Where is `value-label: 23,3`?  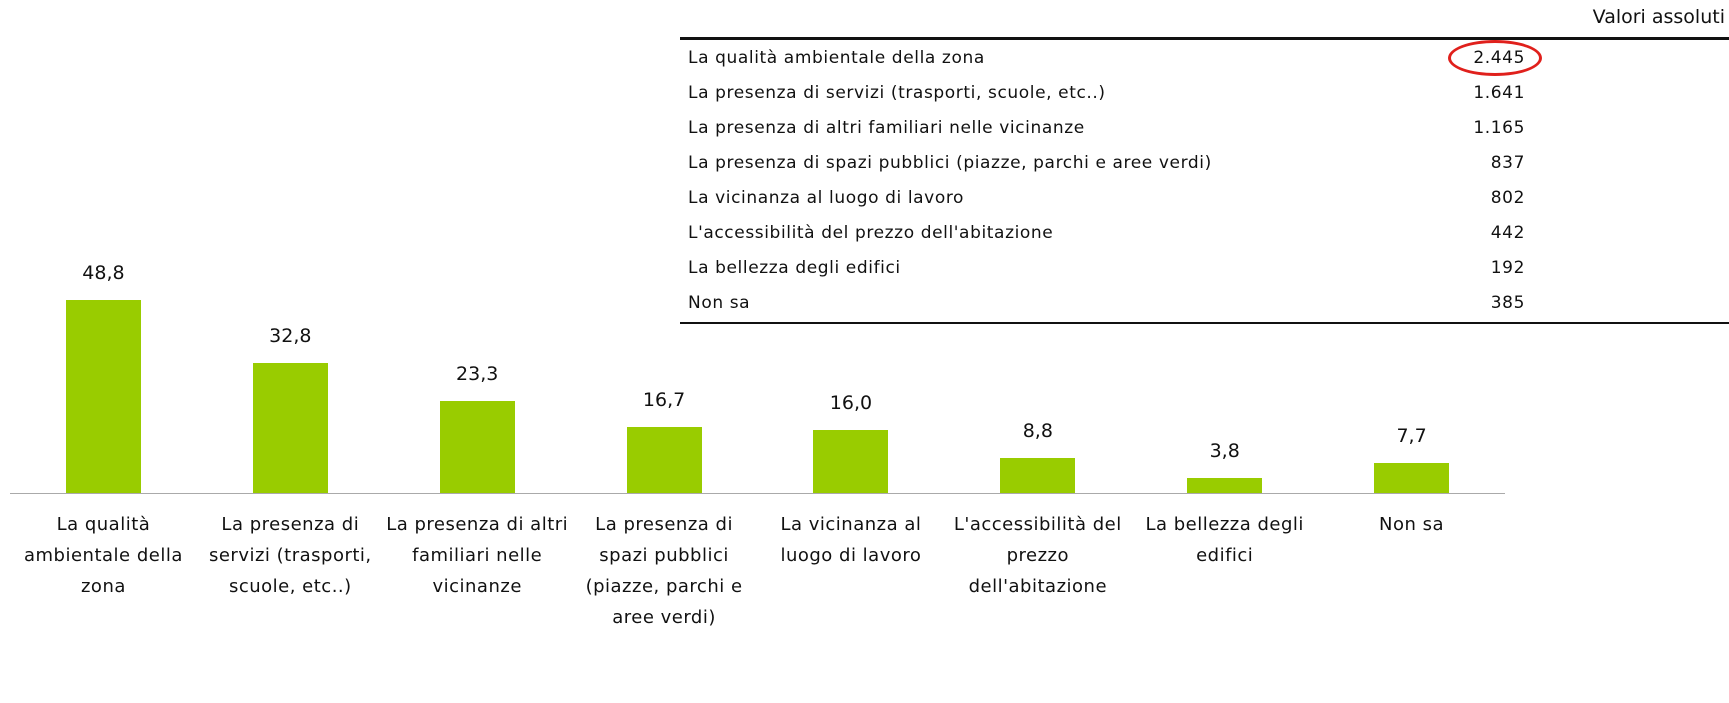 value-label: 23,3 is located at coordinates (477, 373).